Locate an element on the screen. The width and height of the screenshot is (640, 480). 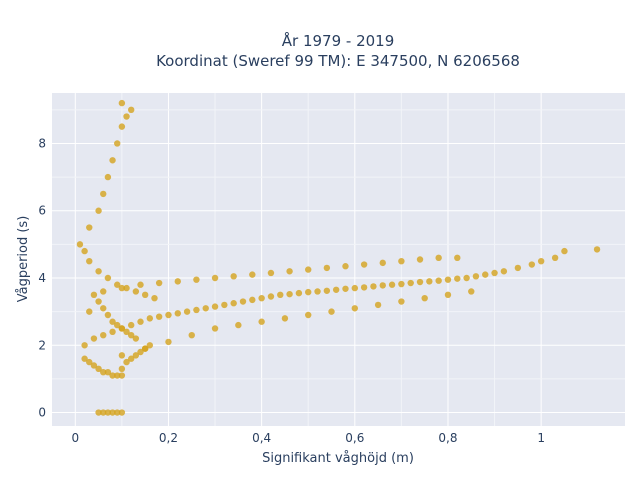
x-tick-label: 0,4 is located at coordinates (261, 438).